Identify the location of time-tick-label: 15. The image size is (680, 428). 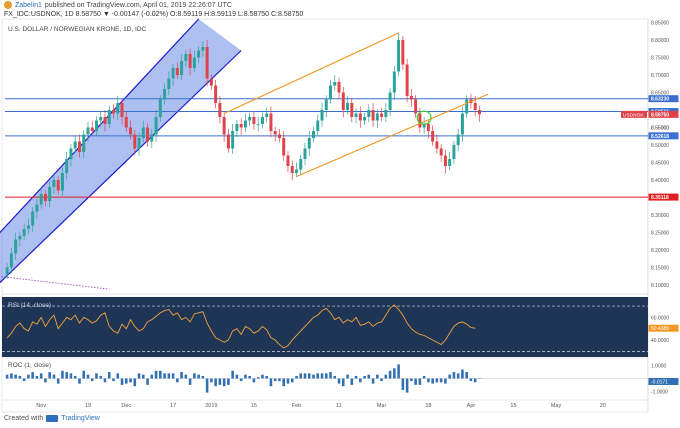
(254, 406).